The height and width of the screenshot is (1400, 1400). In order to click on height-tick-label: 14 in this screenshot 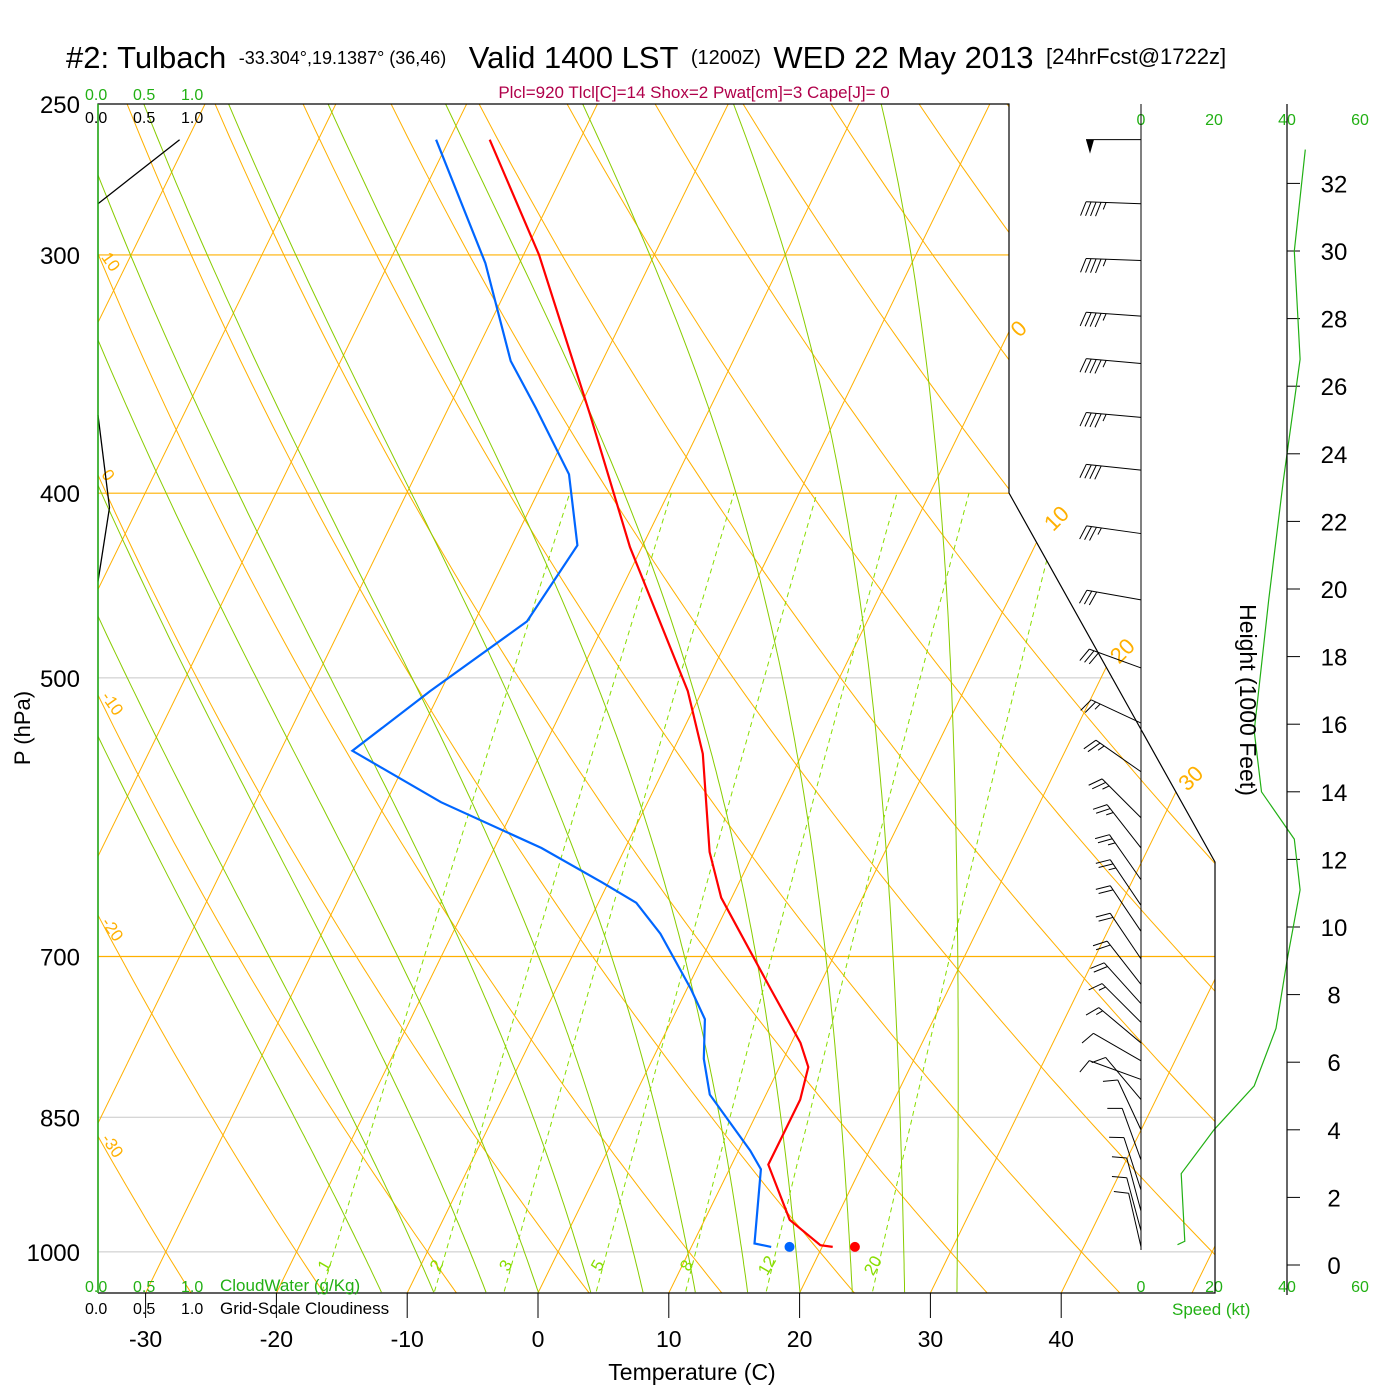, I will do `click(1334, 793)`.